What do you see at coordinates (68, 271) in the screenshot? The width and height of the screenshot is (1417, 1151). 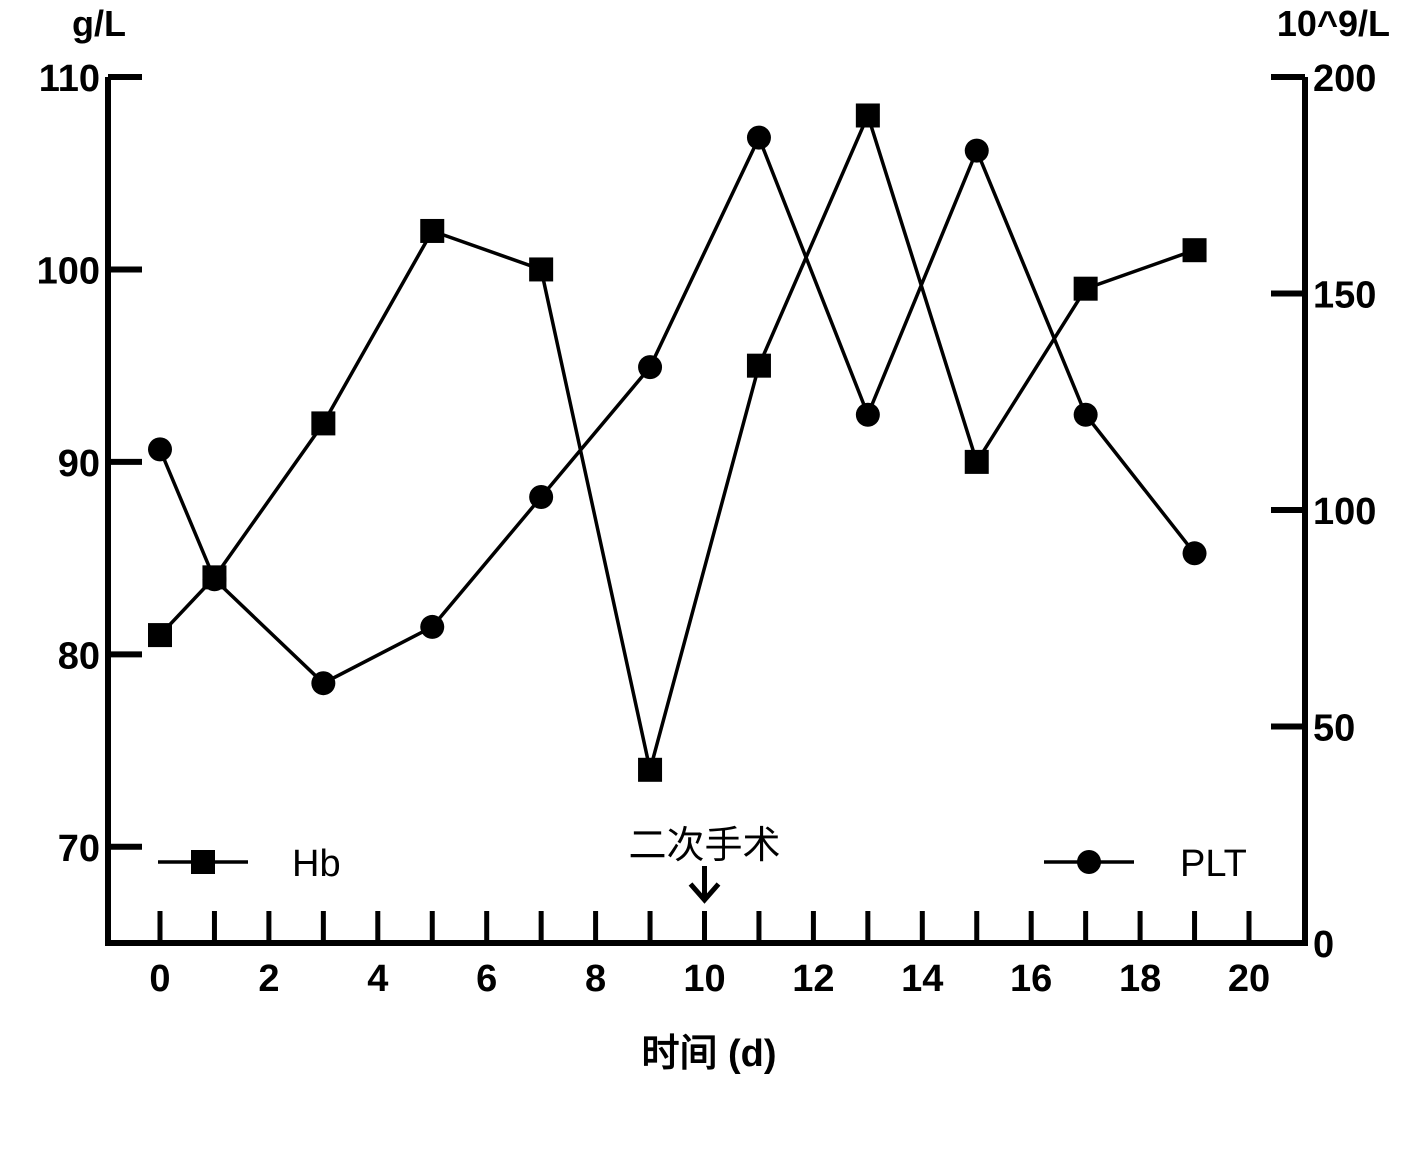 I see `left-tick-label: 100` at bounding box center [68, 271].